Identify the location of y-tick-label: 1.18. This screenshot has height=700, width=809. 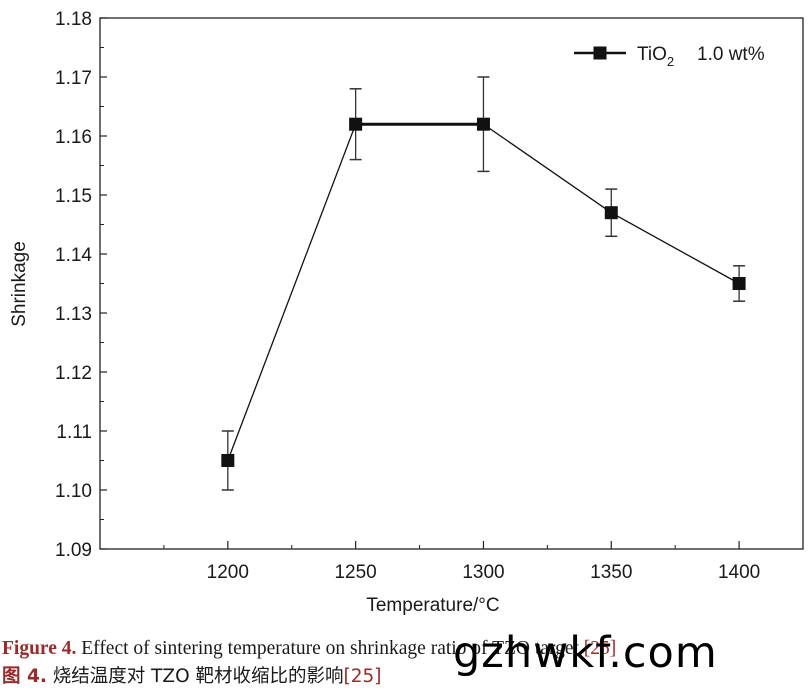
(73, 19).